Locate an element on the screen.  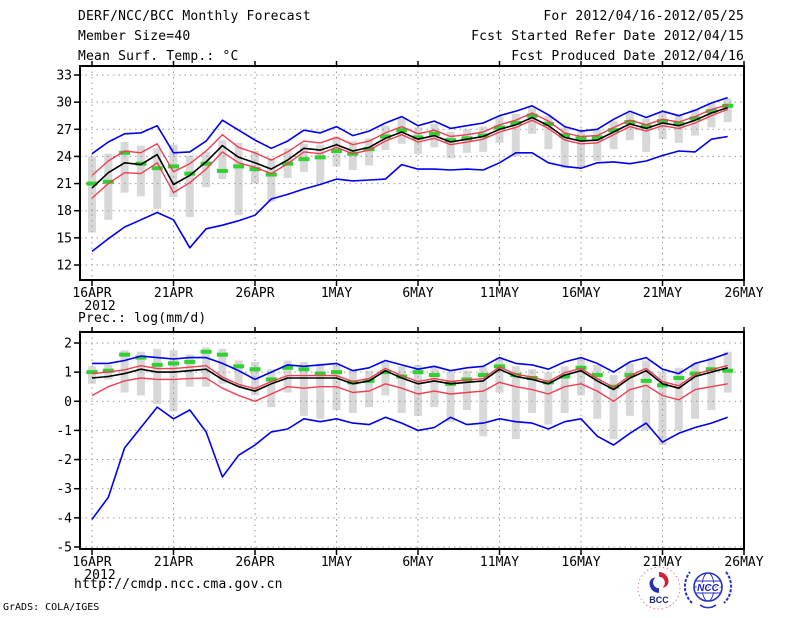
ncc-logo: NCC is located at coordinates (708, 590).